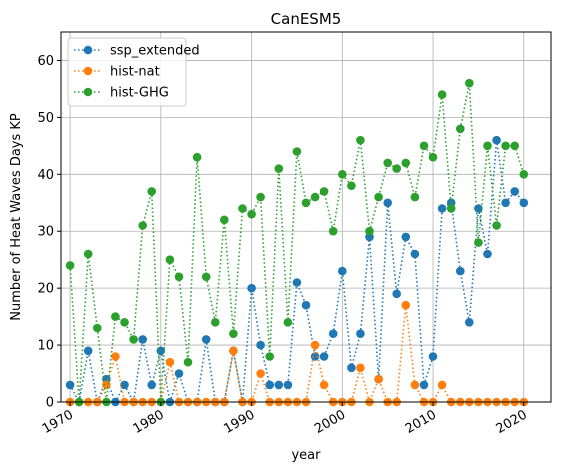  What do you see at coordinates (139, 93) in the screenshot?
I see `legend-label: hist-GHG` at bounding box center [139, 93].